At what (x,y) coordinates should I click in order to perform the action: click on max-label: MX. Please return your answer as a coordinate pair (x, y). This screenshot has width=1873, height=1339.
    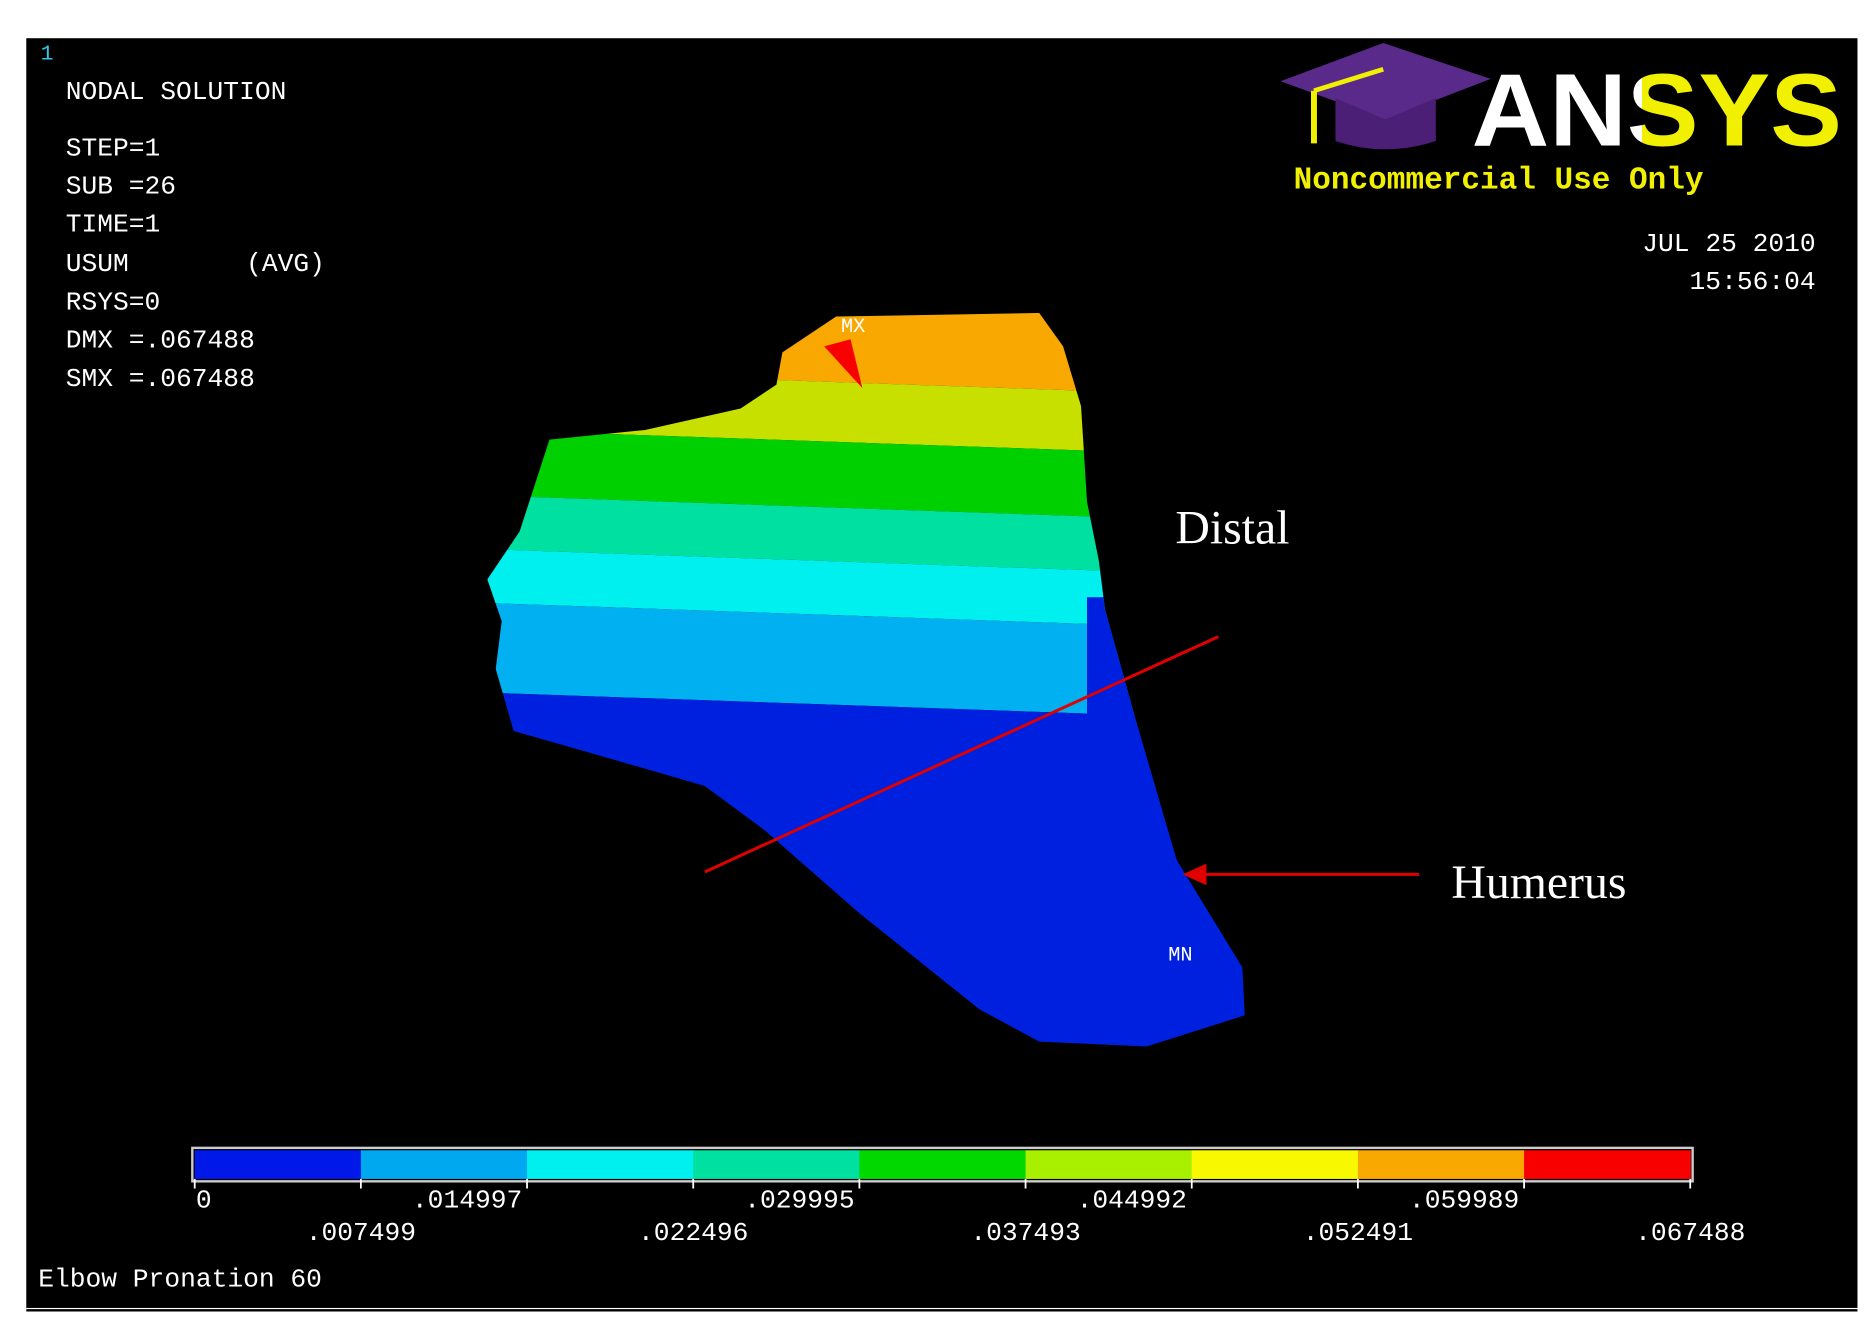
    Looking at the image, I should click on (853, 327).